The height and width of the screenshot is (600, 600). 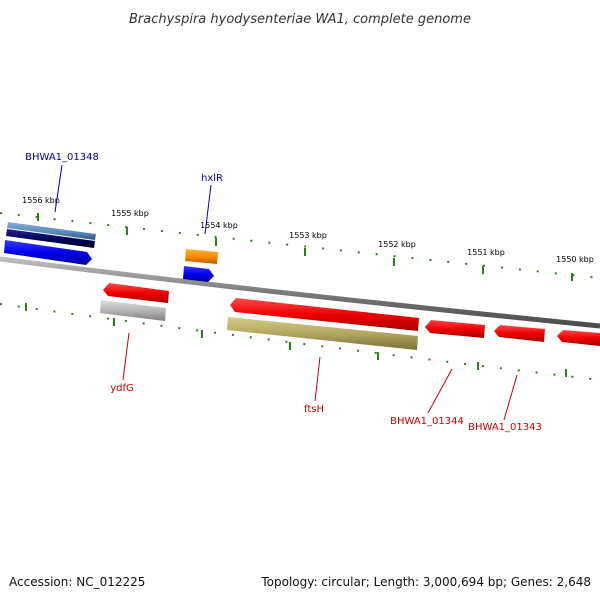 What do you see at coordinates (41, 200) in the screenshot?
I see `tick-label: 1556 kbp` at bounding box center [41, 200].